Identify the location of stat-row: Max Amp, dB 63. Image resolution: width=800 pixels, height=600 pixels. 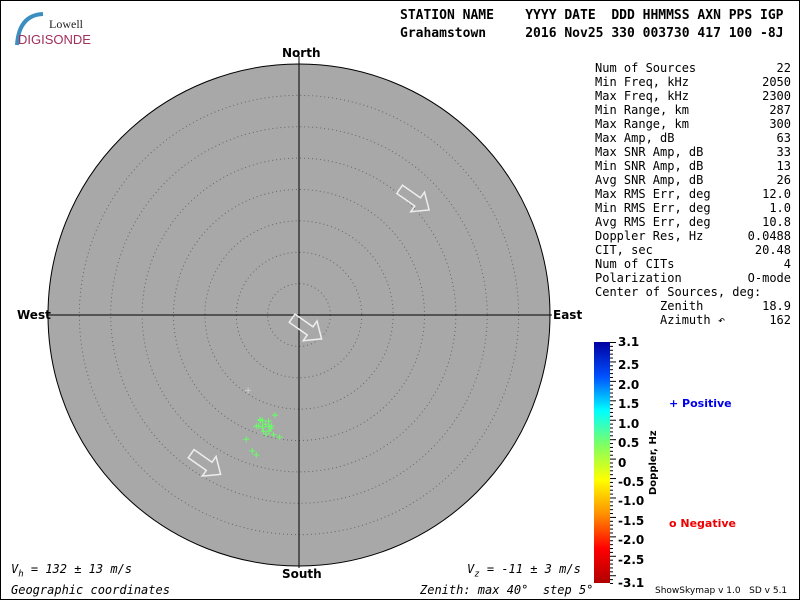
(693, 138).